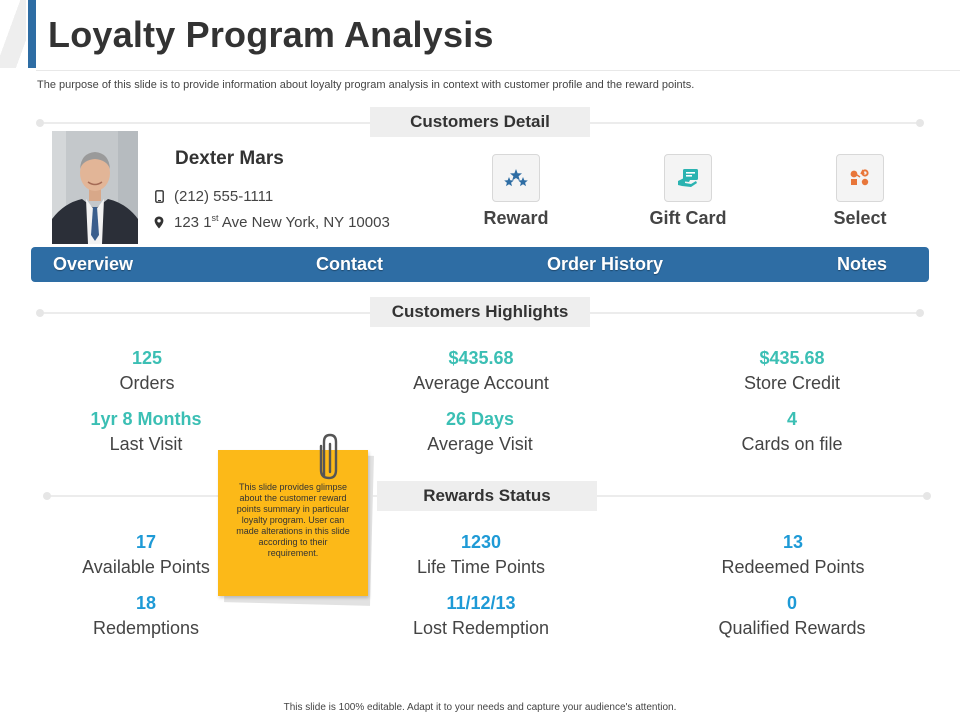 The width and height of the screenshot is (960, 720). I want to click on customer-phone-row: (212) 555-1111, so click(212, 196).